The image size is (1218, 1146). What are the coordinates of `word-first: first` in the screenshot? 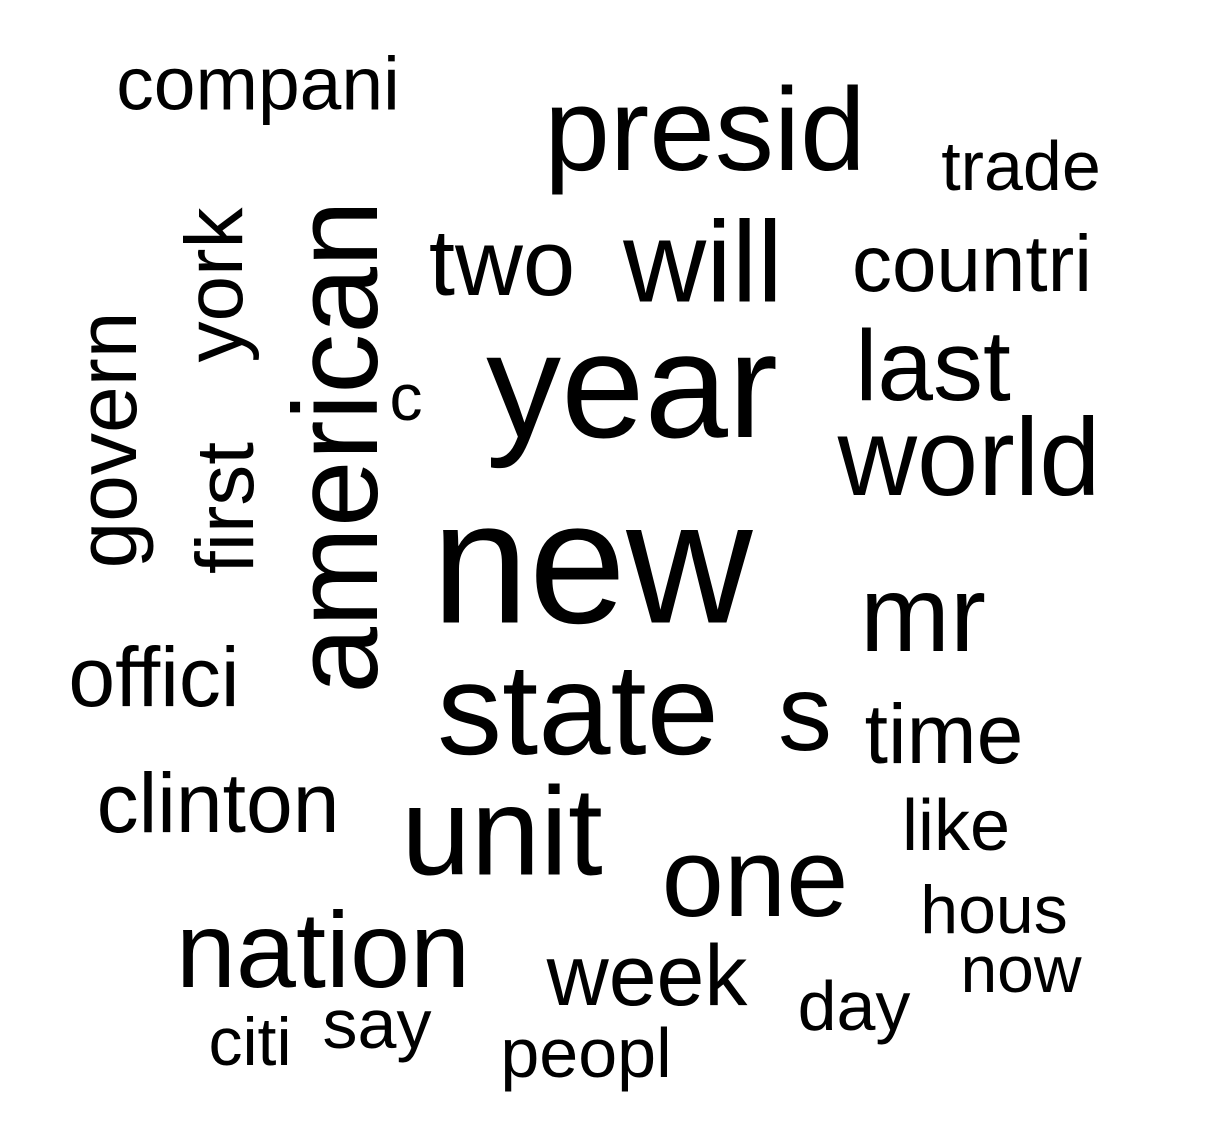 It's located at (225, 508).